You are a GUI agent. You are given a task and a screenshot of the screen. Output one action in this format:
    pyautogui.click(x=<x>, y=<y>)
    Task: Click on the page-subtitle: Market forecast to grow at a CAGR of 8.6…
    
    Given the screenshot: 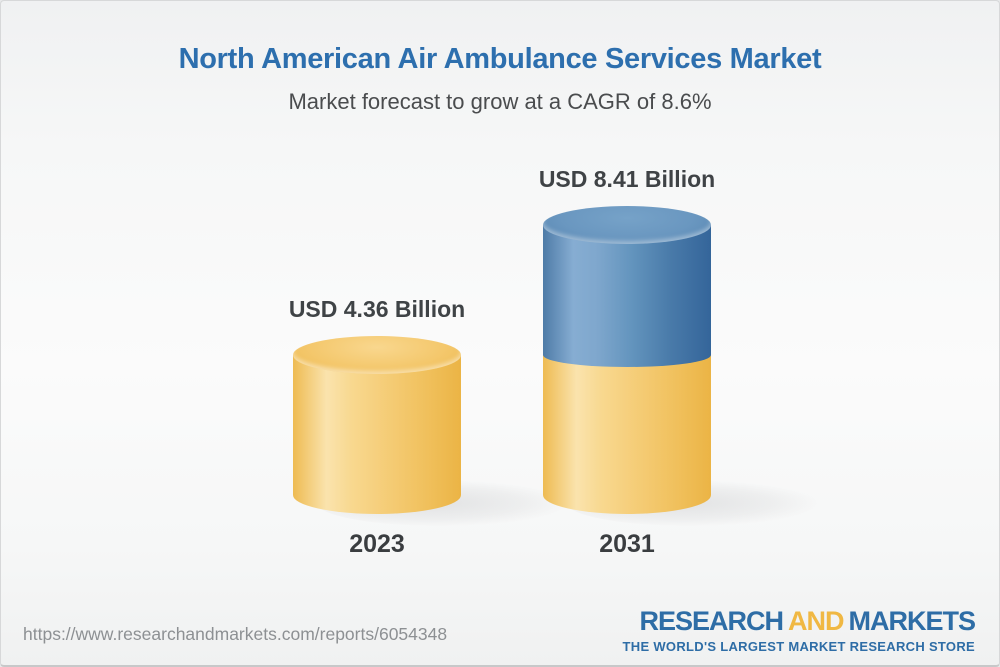 What is the action you would take?
    pyautogui.click(x=500, y=101)
    